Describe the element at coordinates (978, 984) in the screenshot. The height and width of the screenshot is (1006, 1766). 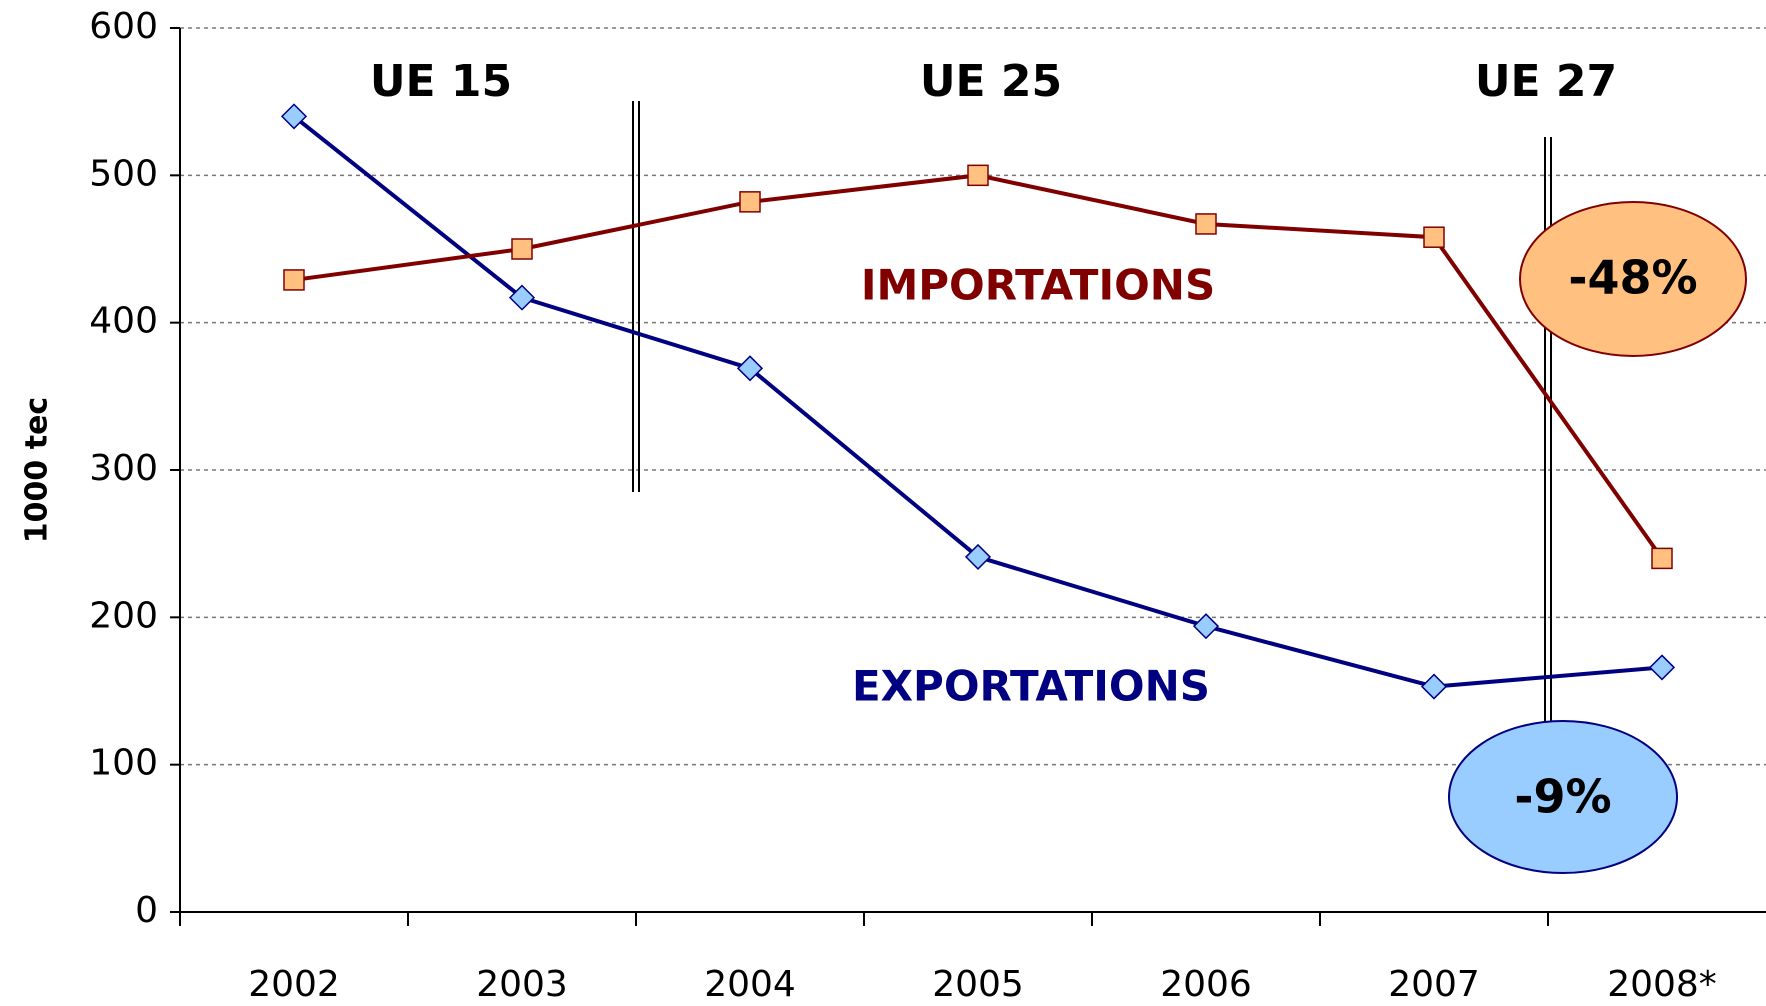
I see `x-tick-label: 2005` at that location.